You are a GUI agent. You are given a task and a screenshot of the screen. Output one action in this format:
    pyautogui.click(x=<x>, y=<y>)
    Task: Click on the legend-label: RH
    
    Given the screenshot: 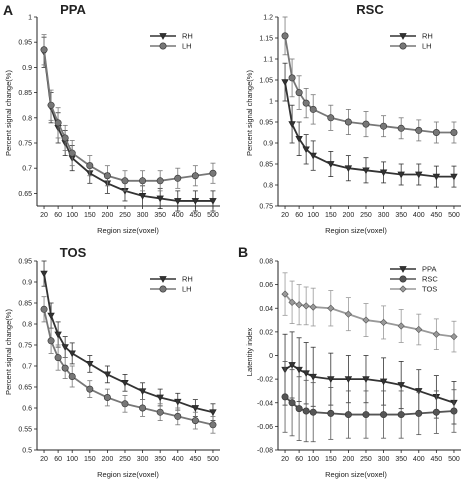 What is the action you would take?
    pyautogui.click(x=187, y=279)
    